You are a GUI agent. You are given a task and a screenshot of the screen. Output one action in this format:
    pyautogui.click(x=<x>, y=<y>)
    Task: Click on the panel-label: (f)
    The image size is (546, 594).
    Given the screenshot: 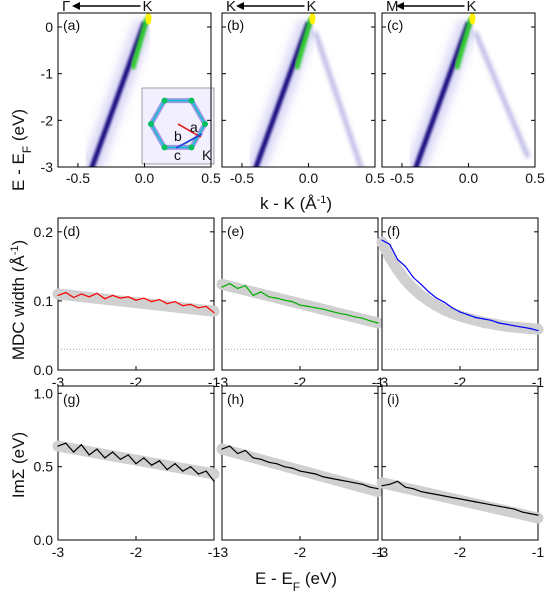 What is the action you would take?
    pyautogui.click(x=393, y=231)
    